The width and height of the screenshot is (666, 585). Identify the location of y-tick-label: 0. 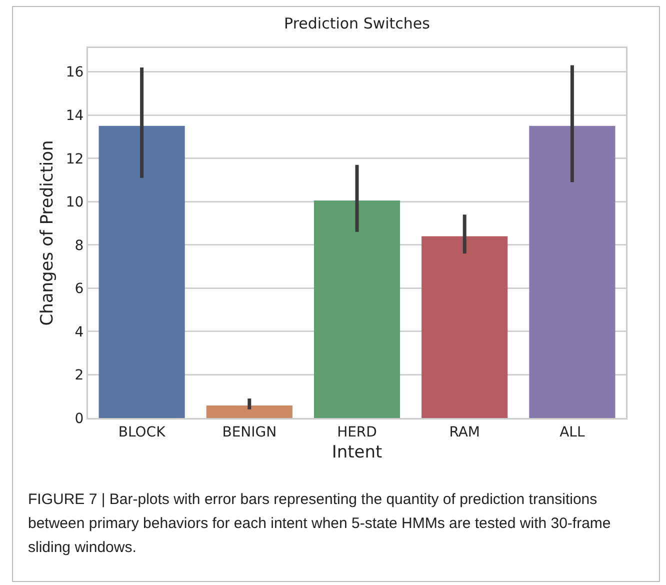
(79, 418).